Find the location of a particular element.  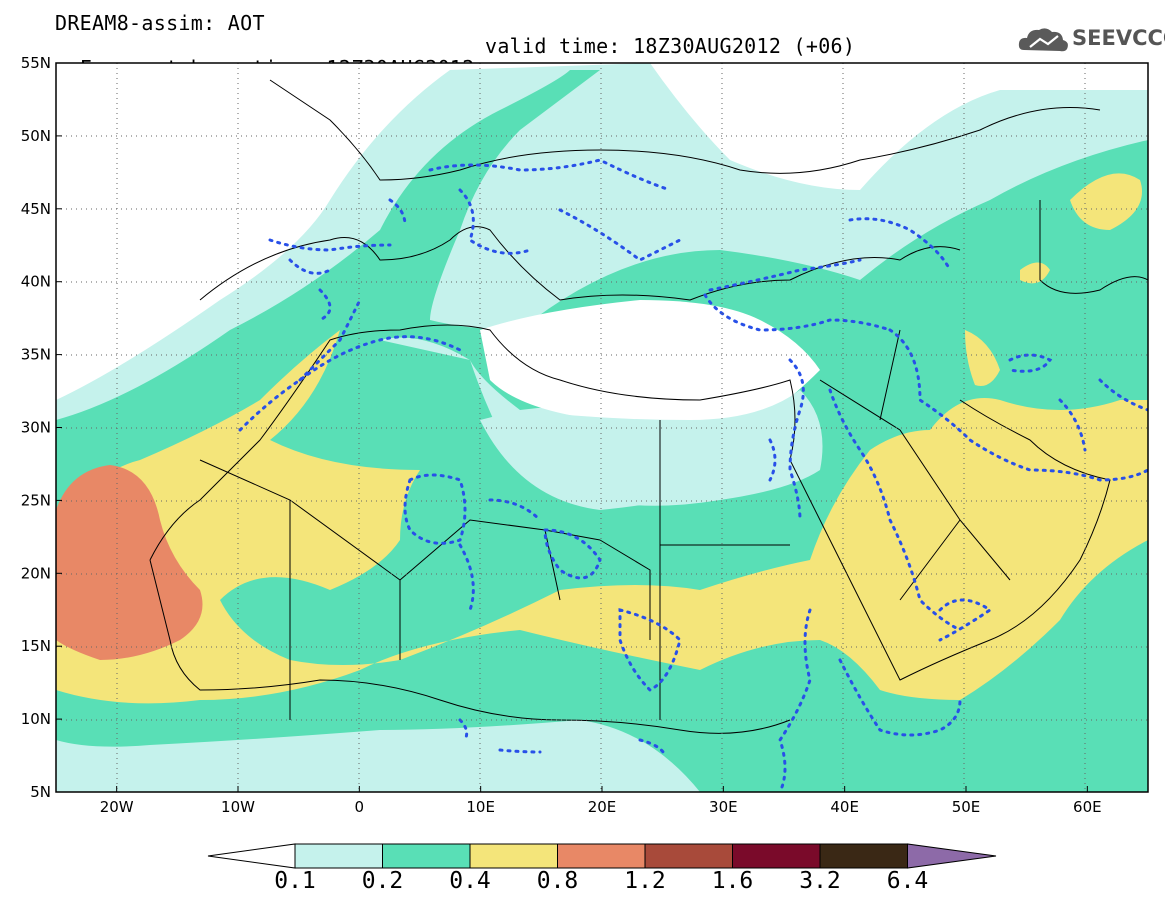

lon-label: 40E is located at coordinates (844, 807).